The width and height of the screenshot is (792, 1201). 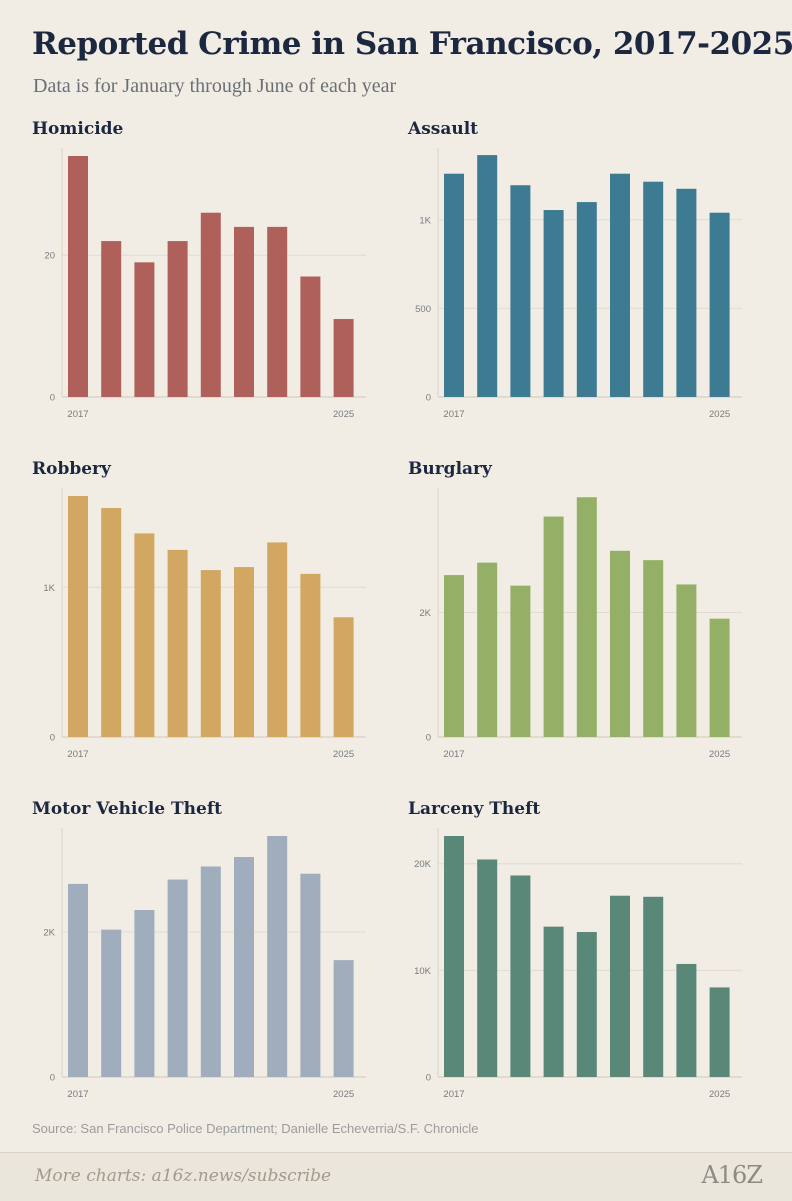 I want to click on burglary-bar-2024, so click(x=686, y=660).